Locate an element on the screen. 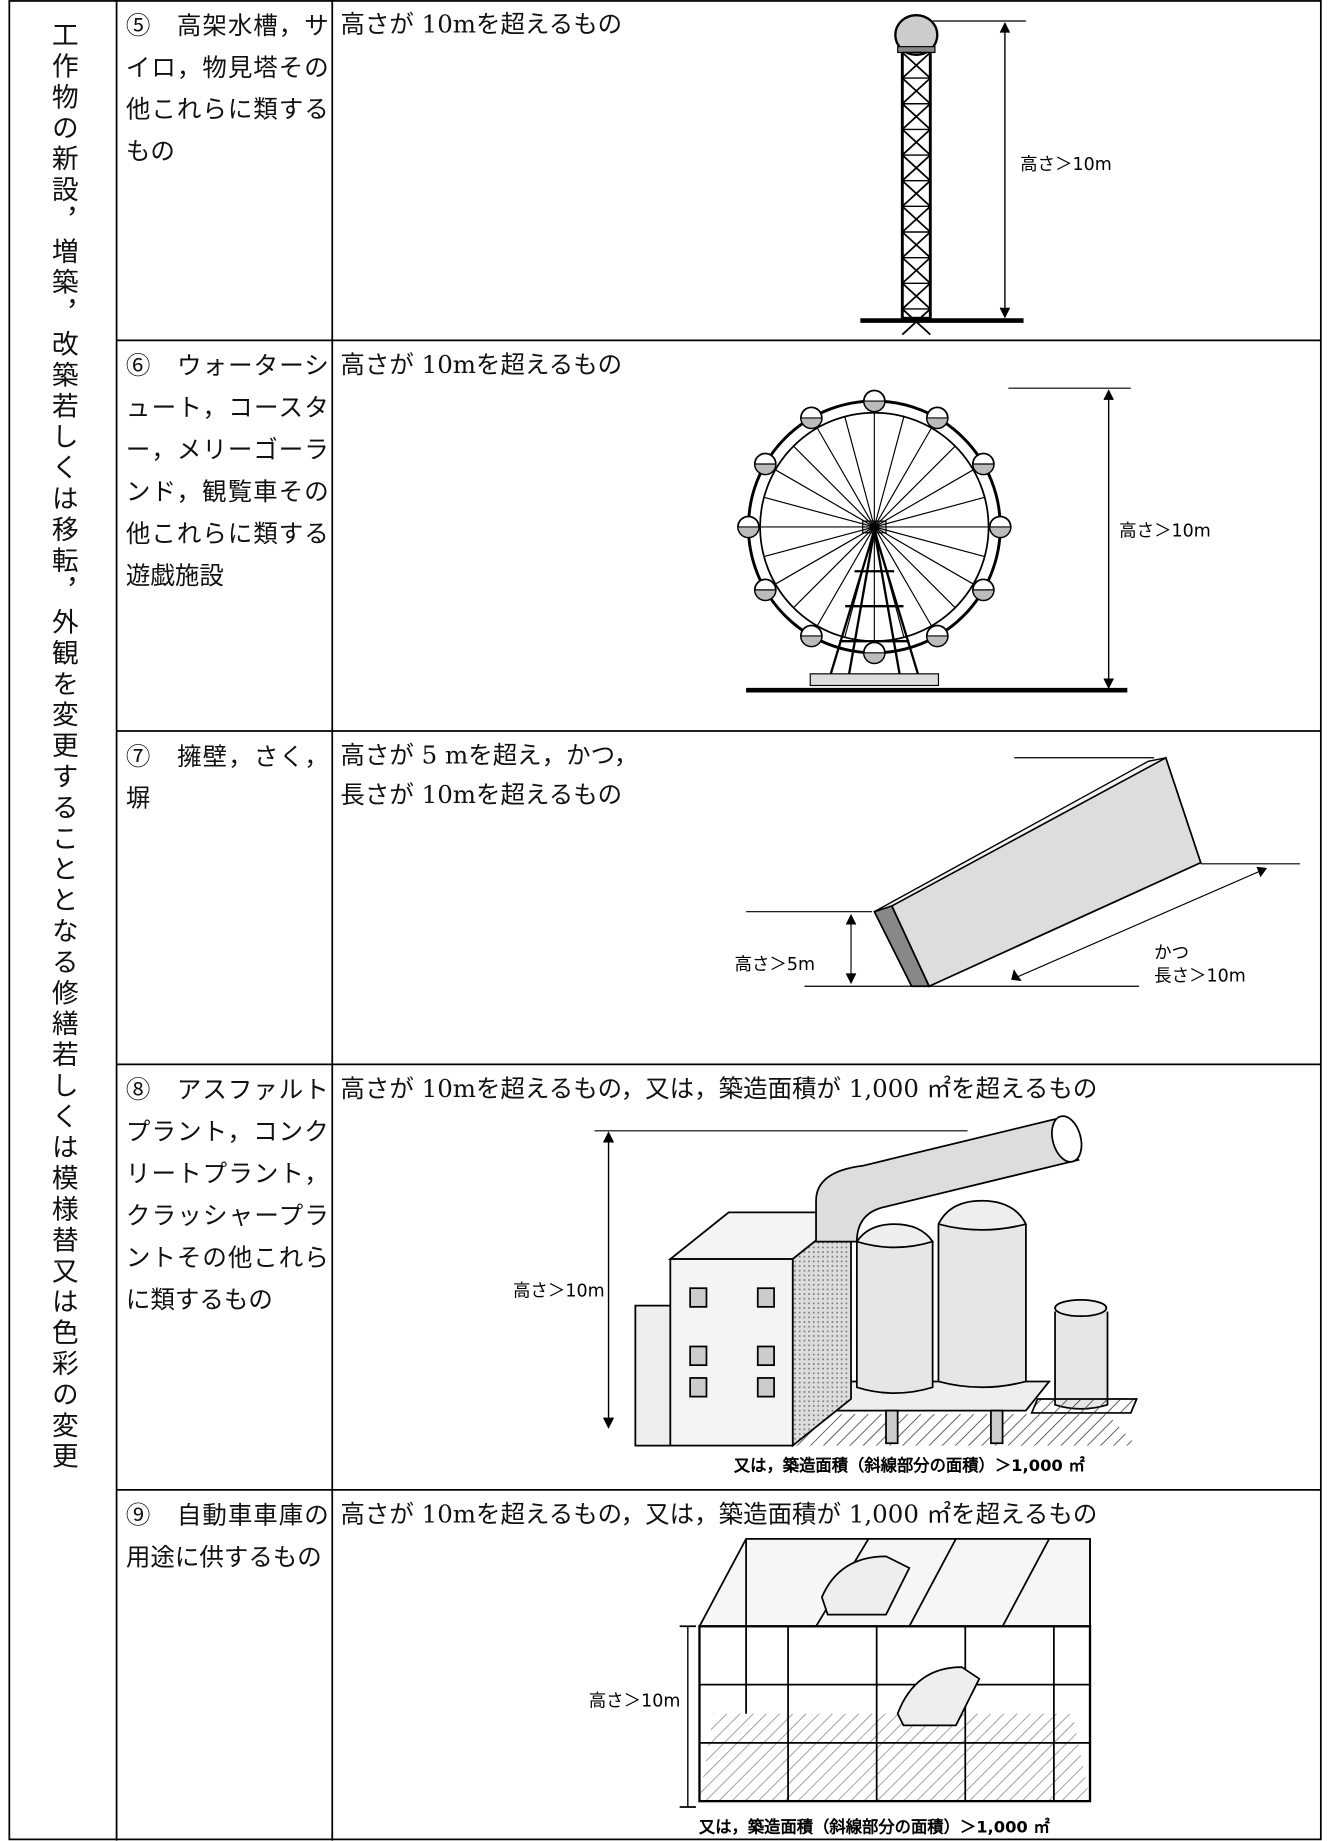  ferris-wheel-figure: 高さ＞10m is located at coordinates (974, 540).